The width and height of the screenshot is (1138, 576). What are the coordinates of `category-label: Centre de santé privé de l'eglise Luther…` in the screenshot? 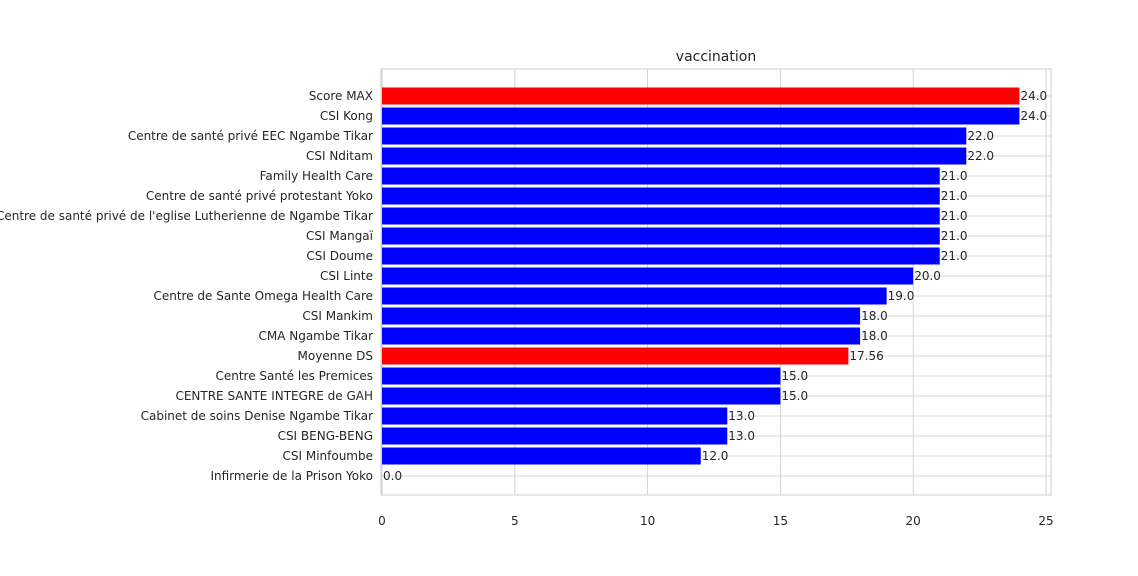 It's located at (186, 216).